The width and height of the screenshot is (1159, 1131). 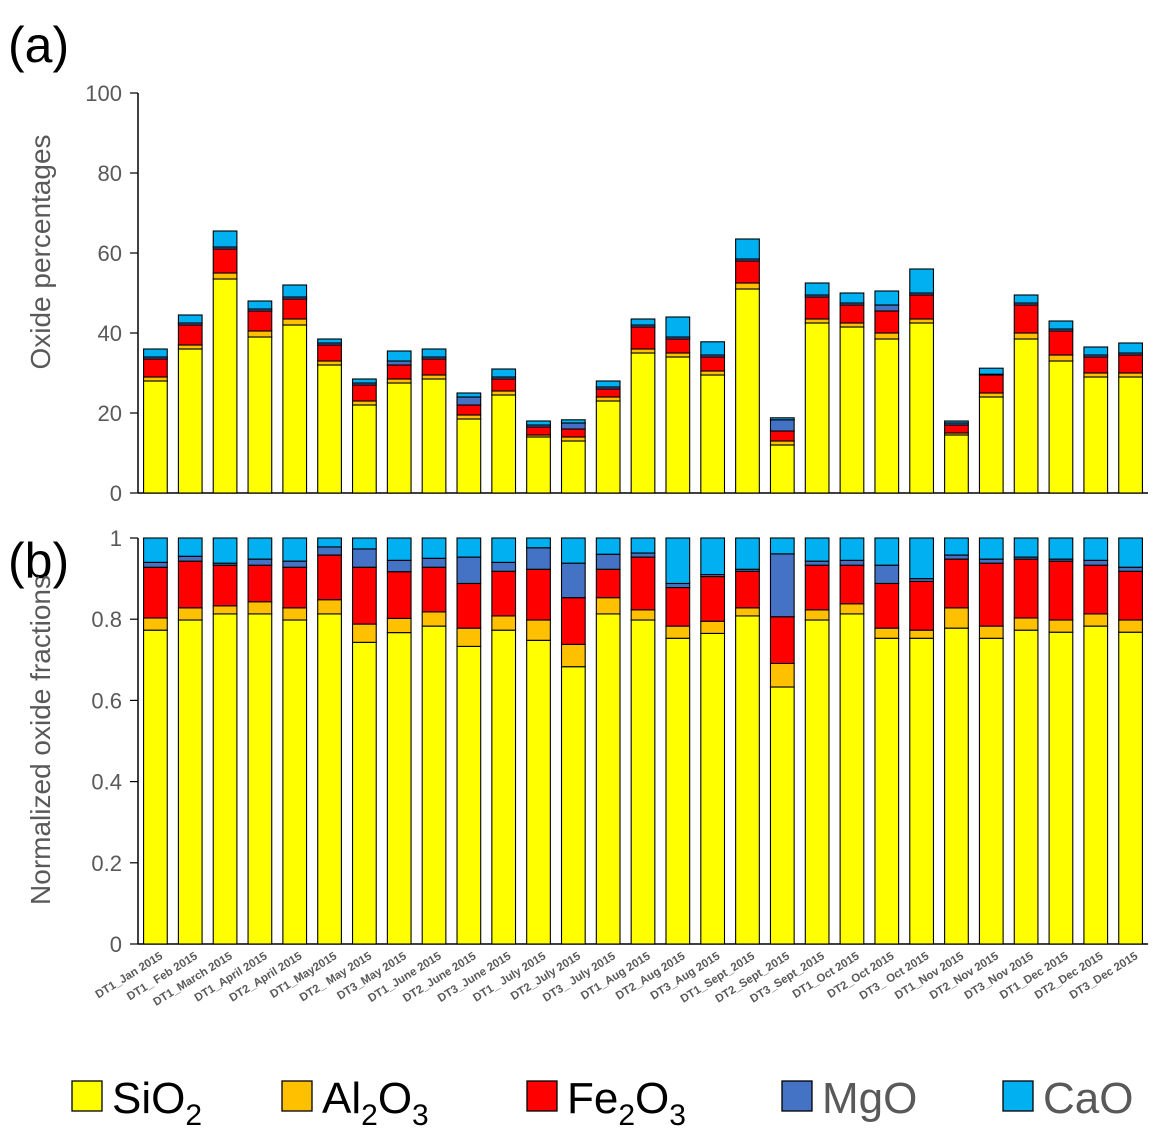 What do you see at coordinates (110, 253) in the screenshot?
I see `panel-a-y-tick-label: 60` at bounding box center [110, 253].